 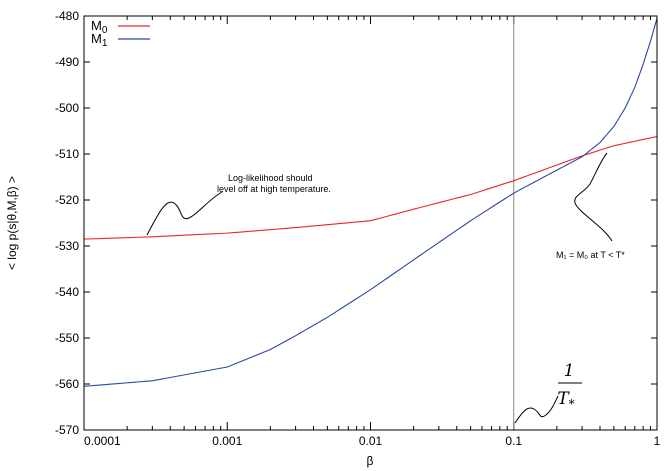 I want to click on x-tick-label: 0.01, so click(x=371, y=441).